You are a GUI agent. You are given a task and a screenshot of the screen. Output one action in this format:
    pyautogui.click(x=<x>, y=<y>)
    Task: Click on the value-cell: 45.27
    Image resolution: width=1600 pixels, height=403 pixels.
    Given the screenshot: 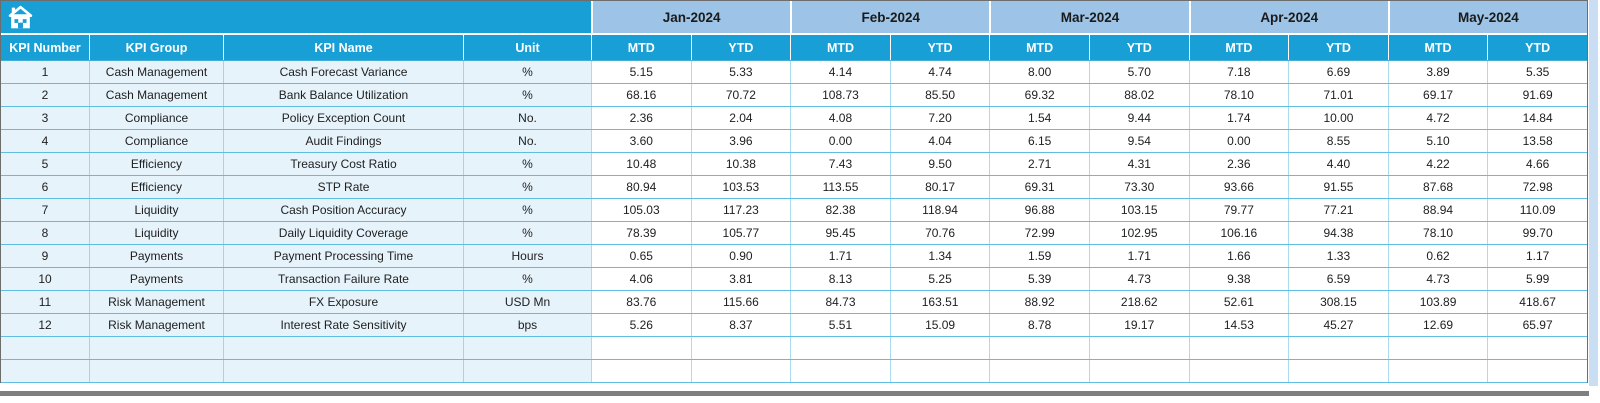 What is the action you would take?
    pyautogui.click(x=1338, y=325)
    